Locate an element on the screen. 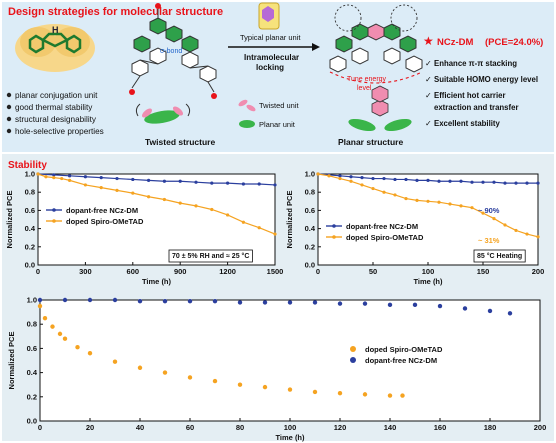  locking-label-line: Intramolecular is located at coordinates (271, 57).